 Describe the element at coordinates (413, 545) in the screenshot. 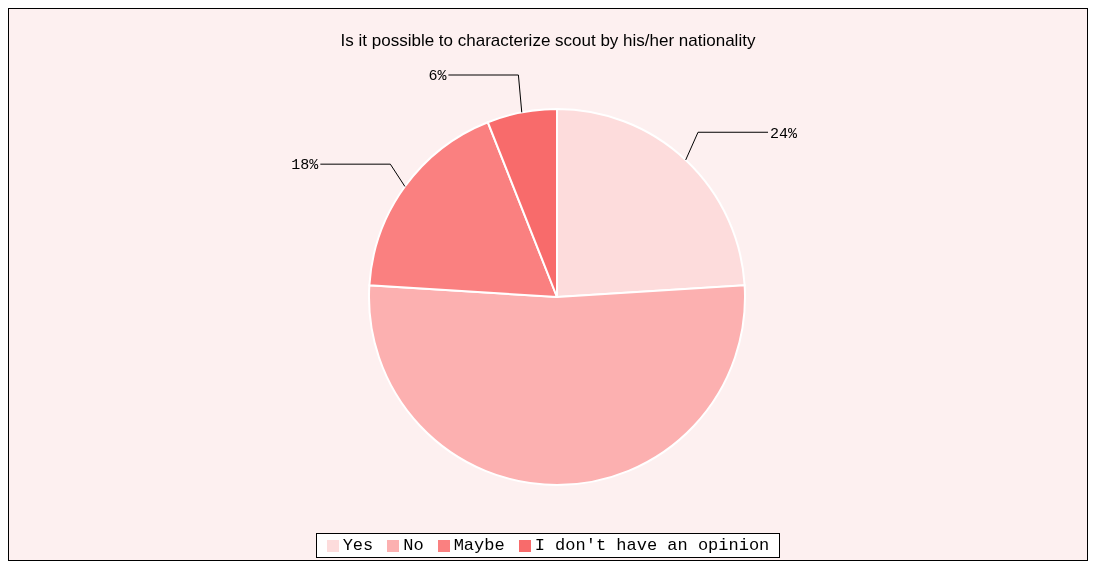

I see `legend-label: No` at that location.